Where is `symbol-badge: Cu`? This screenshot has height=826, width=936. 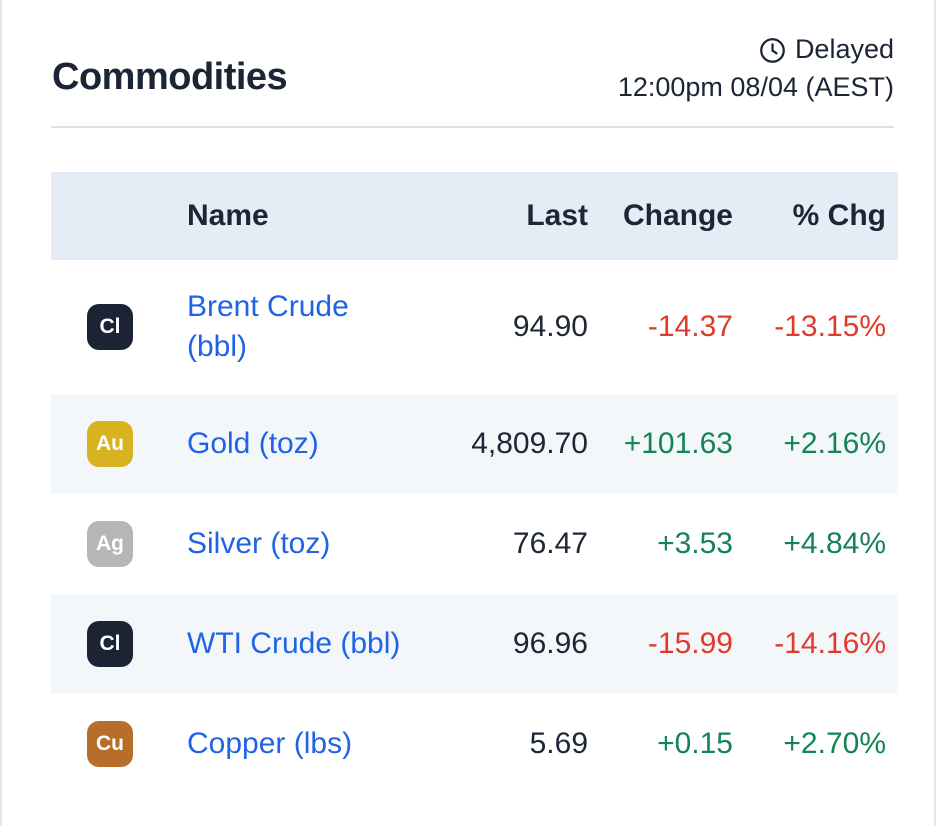 symbol-badge: Cu is located at coordinates (110, 744).